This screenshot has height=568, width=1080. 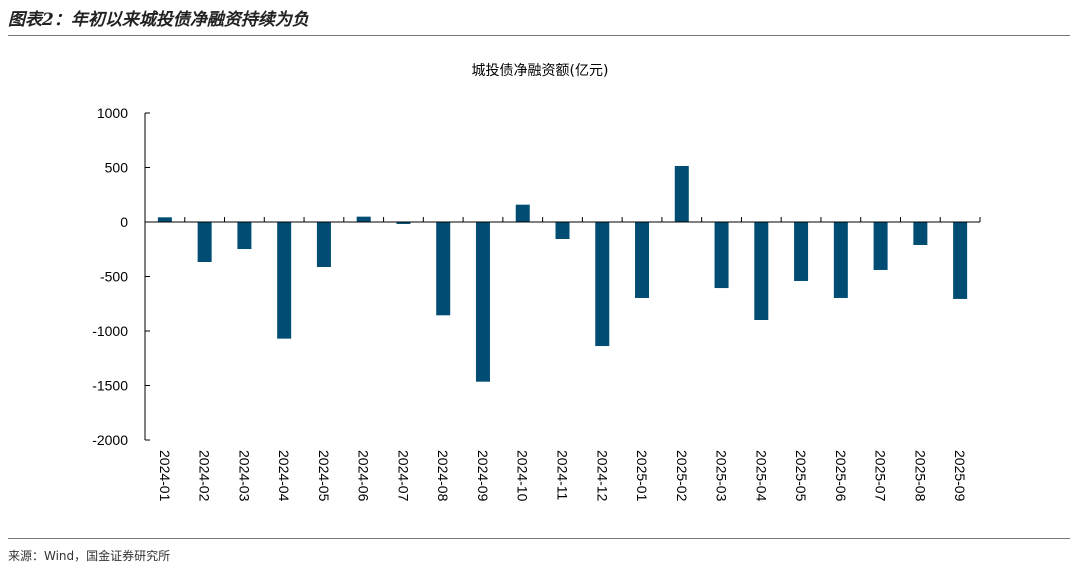 I want to click on x-tick-label: 2024-12, so click(x=602, y=476).